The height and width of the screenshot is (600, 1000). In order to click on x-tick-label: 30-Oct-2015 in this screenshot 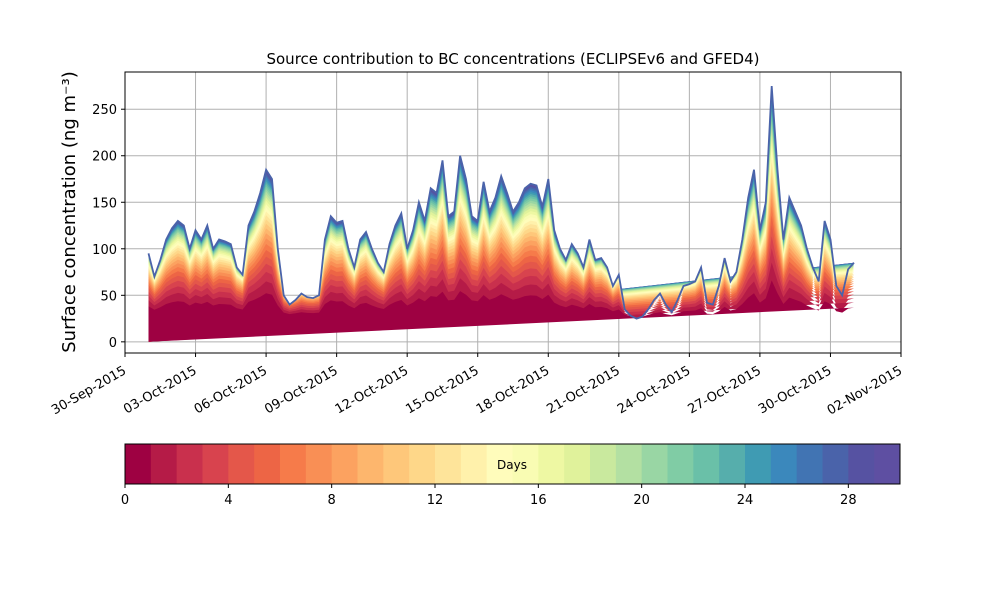, I will do `click(795, 390)`.